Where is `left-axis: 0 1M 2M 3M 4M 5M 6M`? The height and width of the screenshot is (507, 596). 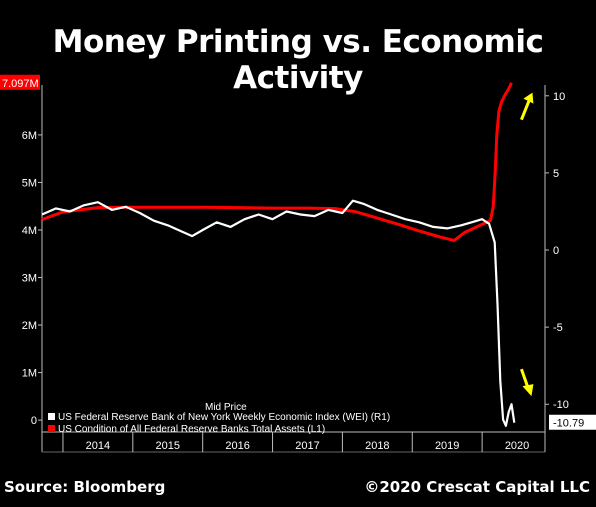 left-axis: 0 1M 2M 3M 4M 5M 6M is located at coordinates (32, 278).